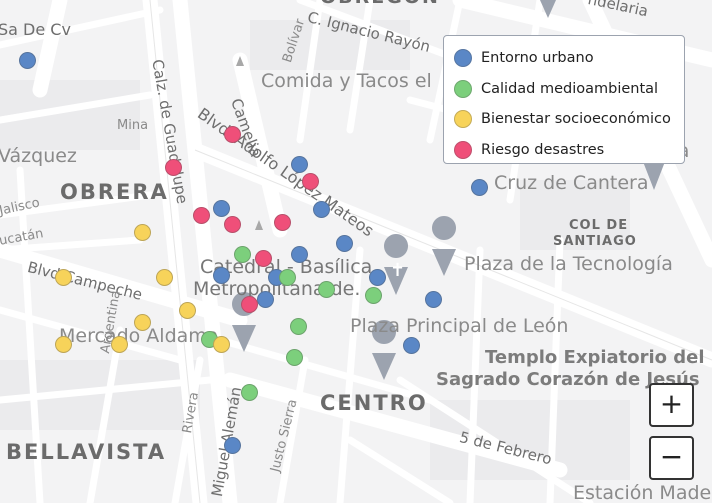 This screenshot has width=712, height=503. Describe the element at coordinates (671, 458) in the screenshot. I see `zoom-out-button: −` at that location.